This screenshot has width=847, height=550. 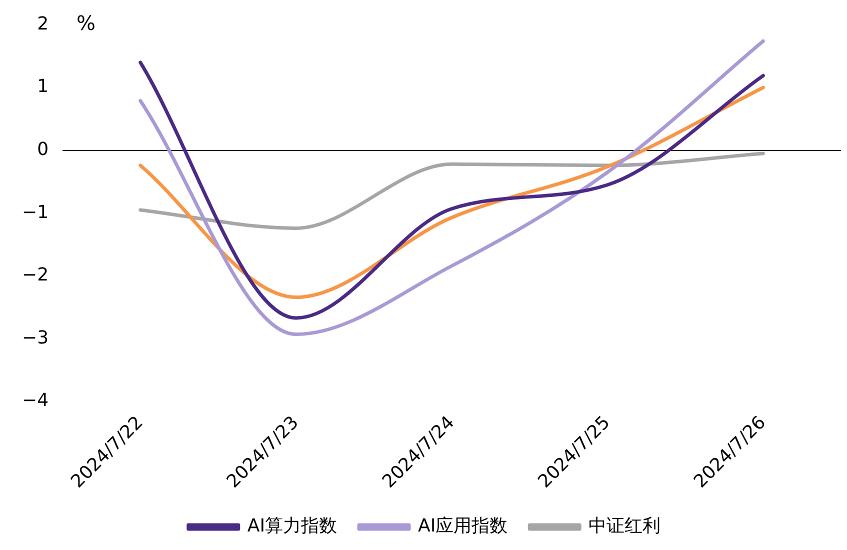 I want to click on y-tick-label: 2, so click(x=43, y=23).